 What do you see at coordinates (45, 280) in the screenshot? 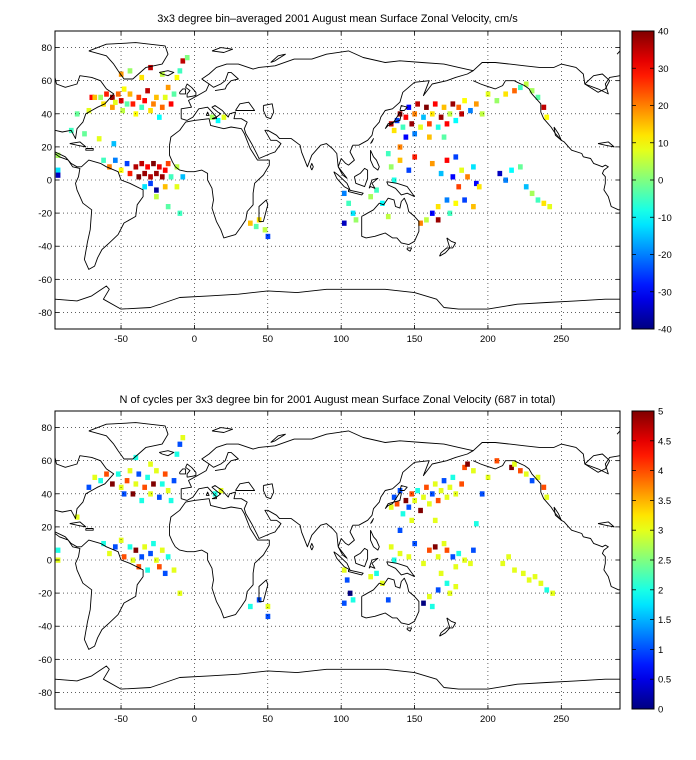
I see `y-tick-label: -60` at bounding box center [45, 280].